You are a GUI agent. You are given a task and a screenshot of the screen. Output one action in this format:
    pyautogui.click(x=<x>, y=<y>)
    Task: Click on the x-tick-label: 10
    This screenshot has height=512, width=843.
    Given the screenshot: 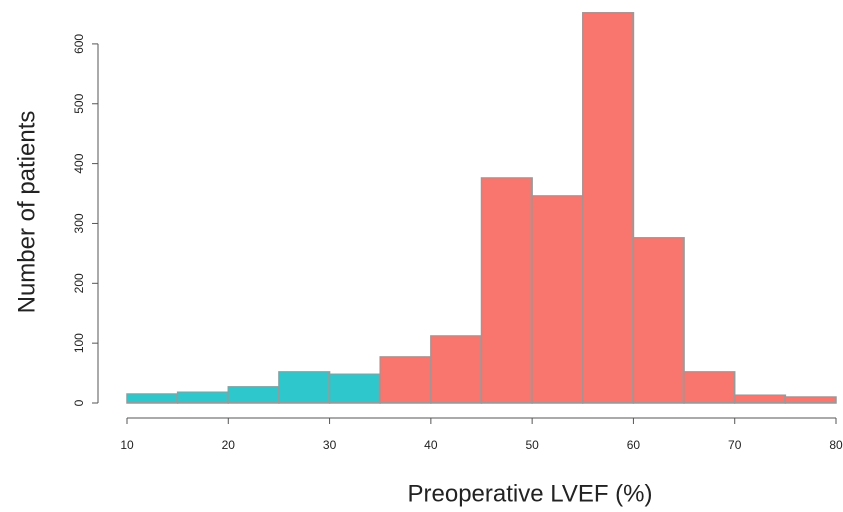 What is the action you would take?
    pyautogui.click(x=127, y=445)
    